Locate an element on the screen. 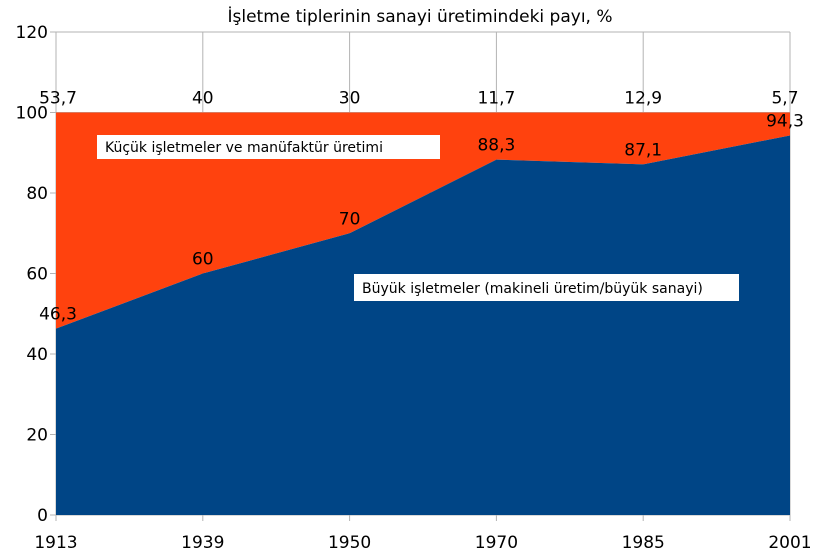  x-tick-label: 1939 is located at coordinates (202, 543).